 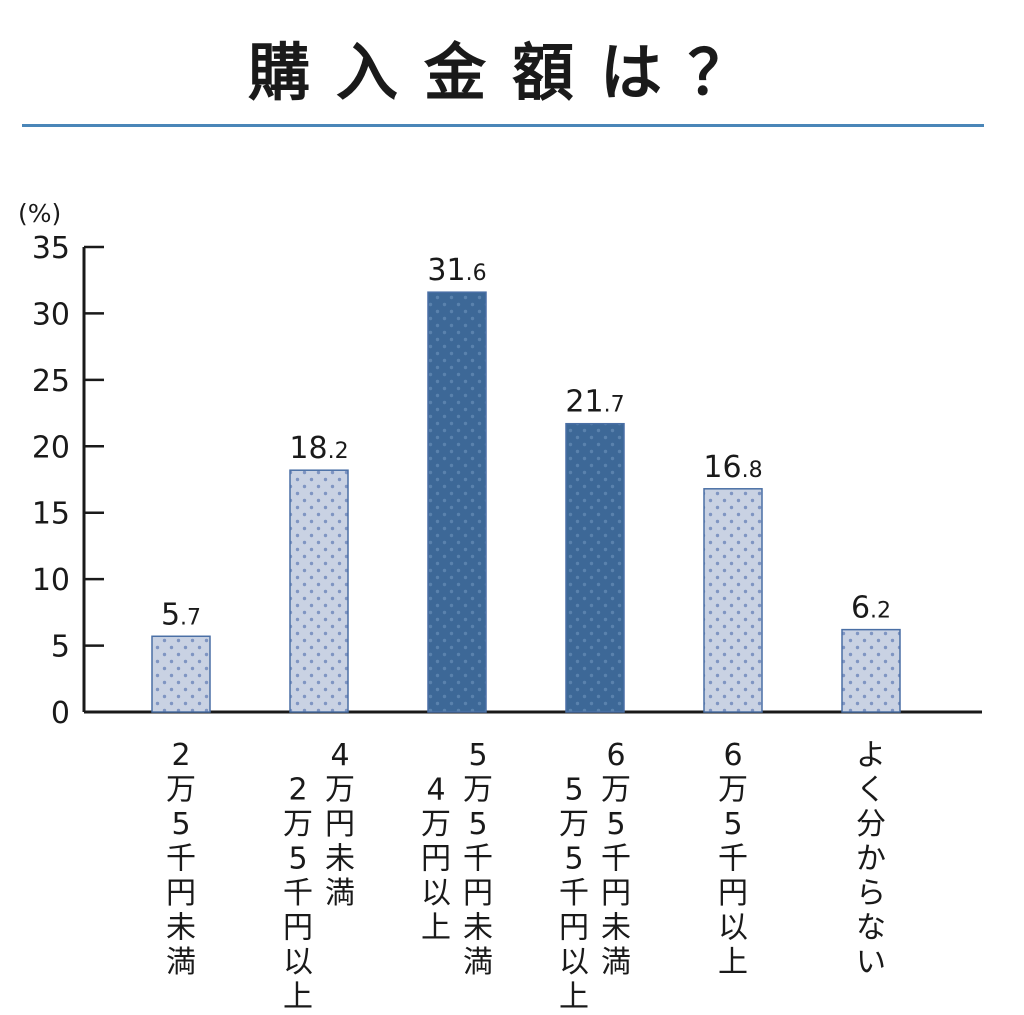 I want to click on y-tick-label: 5, so click(x=60, y=647).